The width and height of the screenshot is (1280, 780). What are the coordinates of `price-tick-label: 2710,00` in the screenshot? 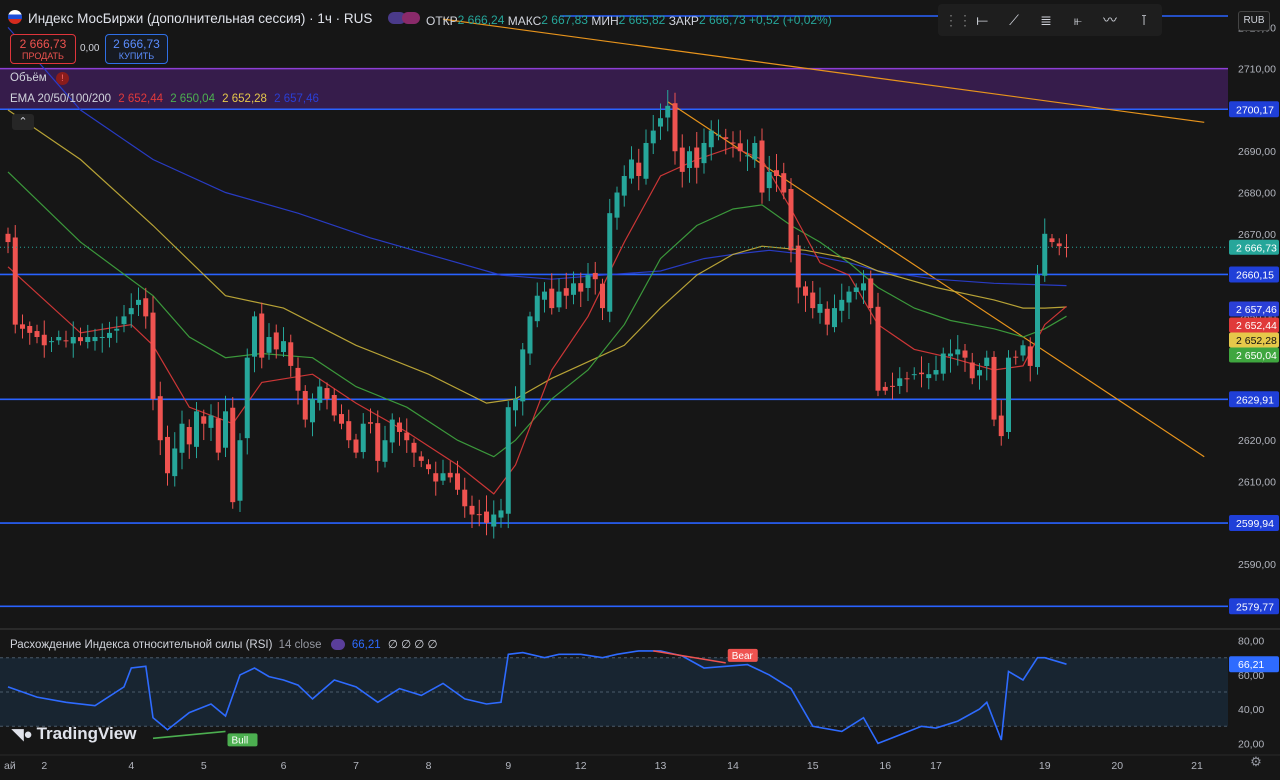 It's located at (1257, 70).